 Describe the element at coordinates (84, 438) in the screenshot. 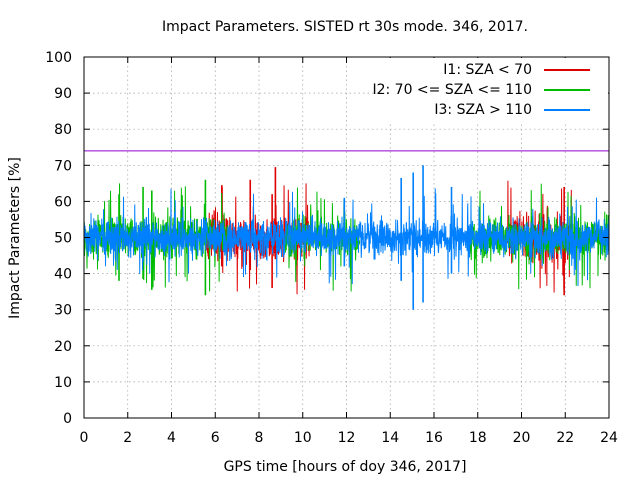

I see `x-tick-label: 0` at that location.